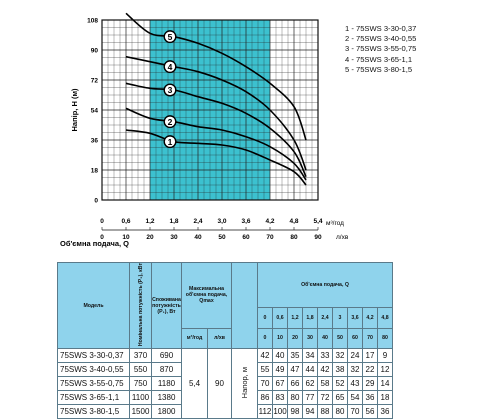 This screenshot has height=419, width=500. What do you see at coordinates (166, 411) in the screenshot?
I see `cell-p1: 1800` at bounding box center [166, 411].